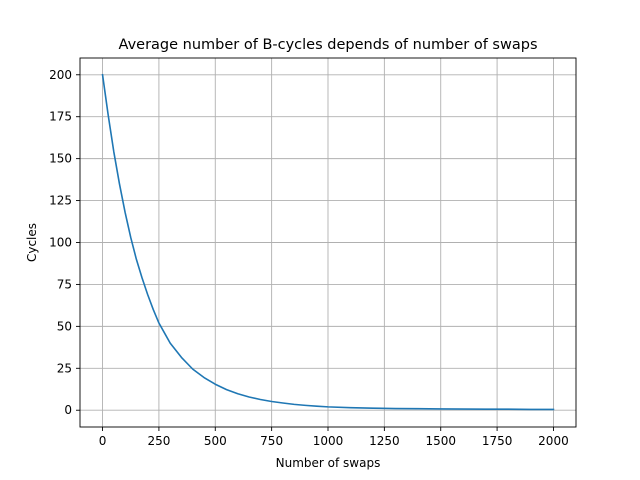 This screenshot has height=480, width=640. I want to click on y-tick-label: 125, so click(60, 201).